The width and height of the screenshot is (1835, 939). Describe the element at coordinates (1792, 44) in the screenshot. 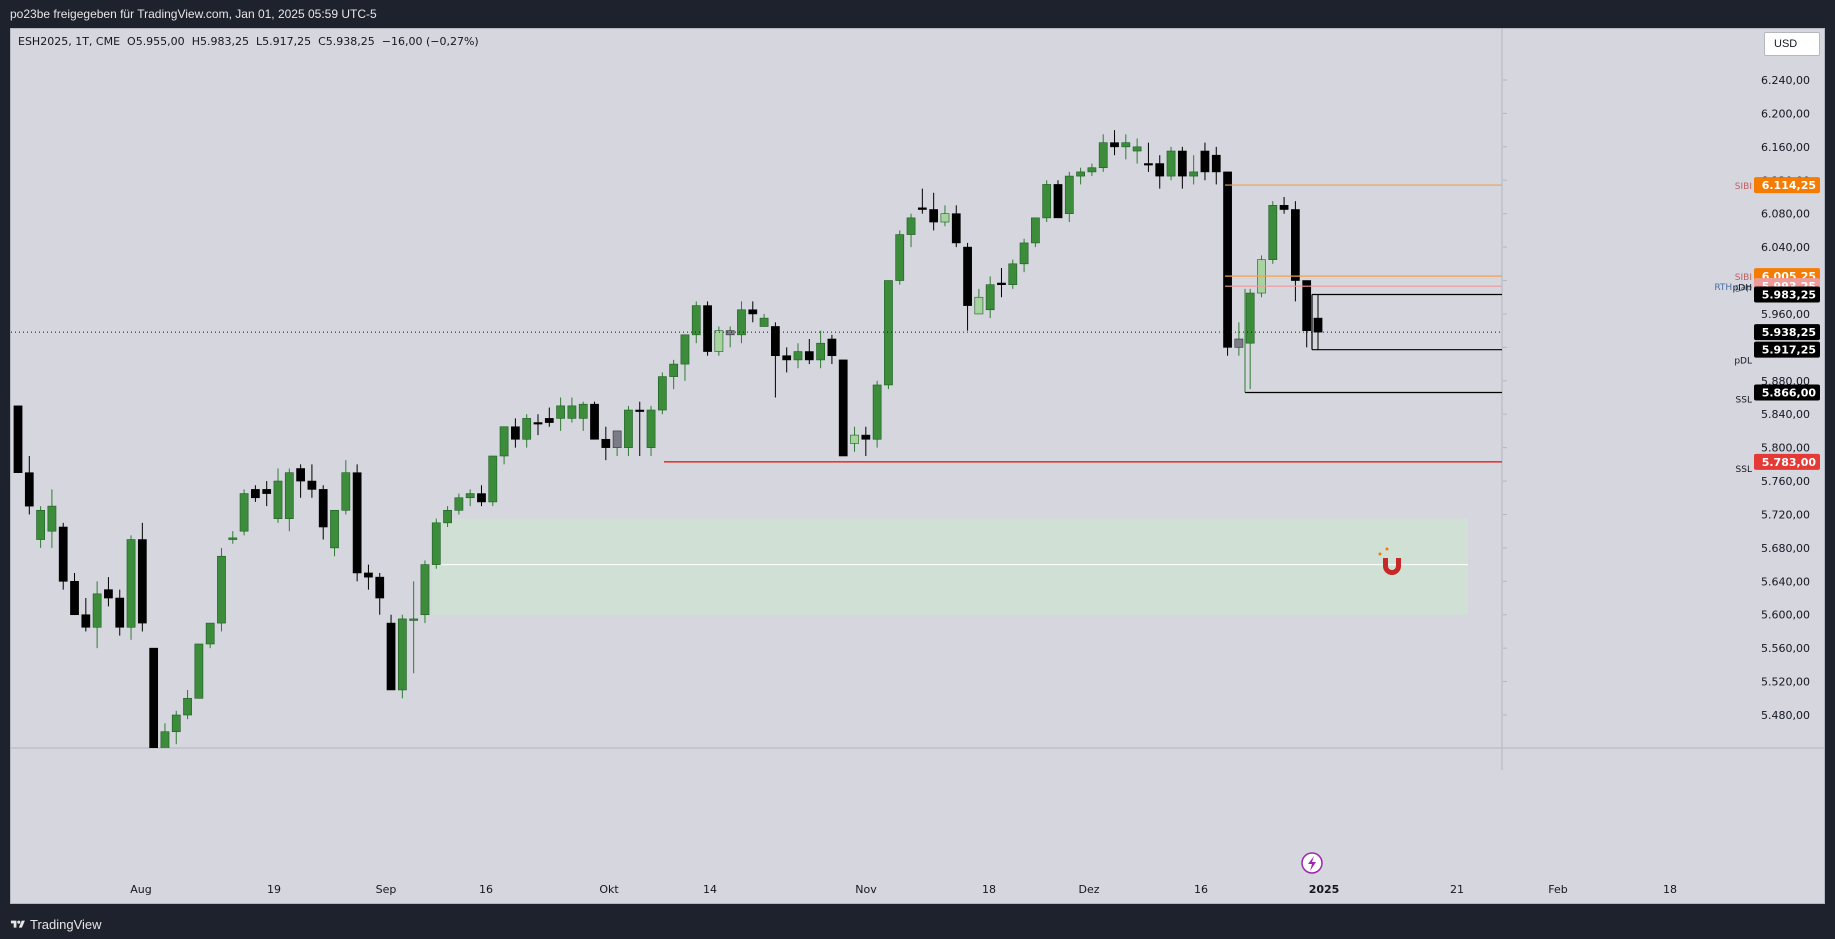

I see `currency-button: USD` at that location.